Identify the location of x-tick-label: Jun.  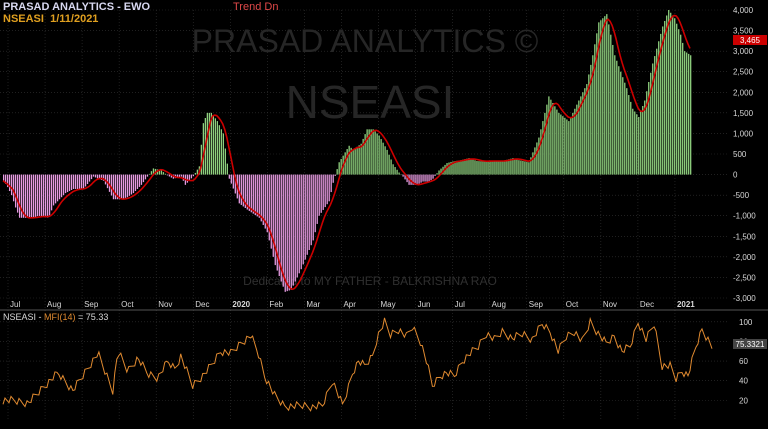
(424, 304).